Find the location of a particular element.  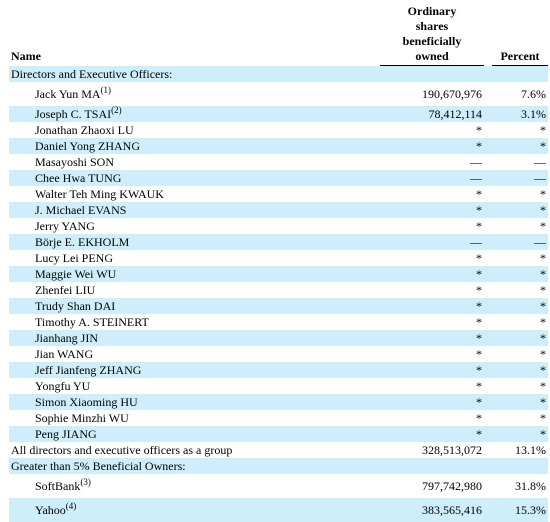

table-row: Joseph C. TSAI(2) 78,412,114 3.1% is located at coordinates (278, 114).